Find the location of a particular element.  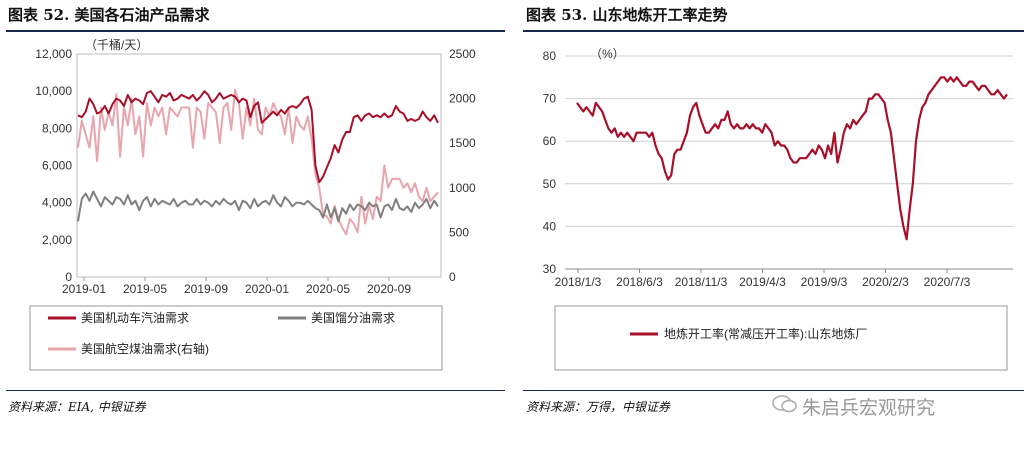

right-axis-y-tick: 2000 is located at coordinates (462, 99).